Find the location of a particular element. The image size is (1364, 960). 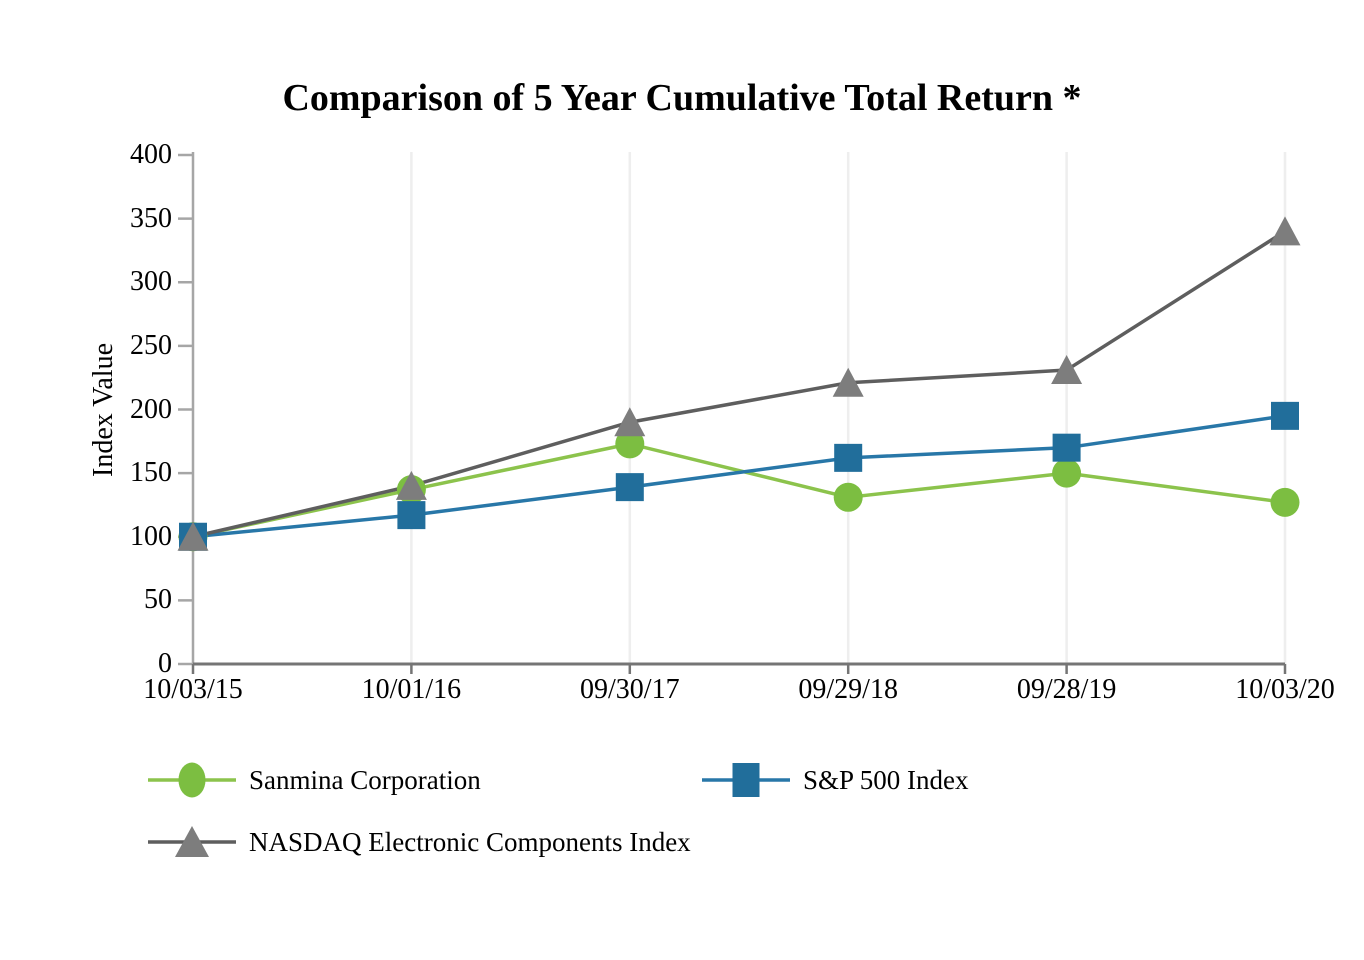

sp500-series-marker-icon is located at coordinates (746, 780).